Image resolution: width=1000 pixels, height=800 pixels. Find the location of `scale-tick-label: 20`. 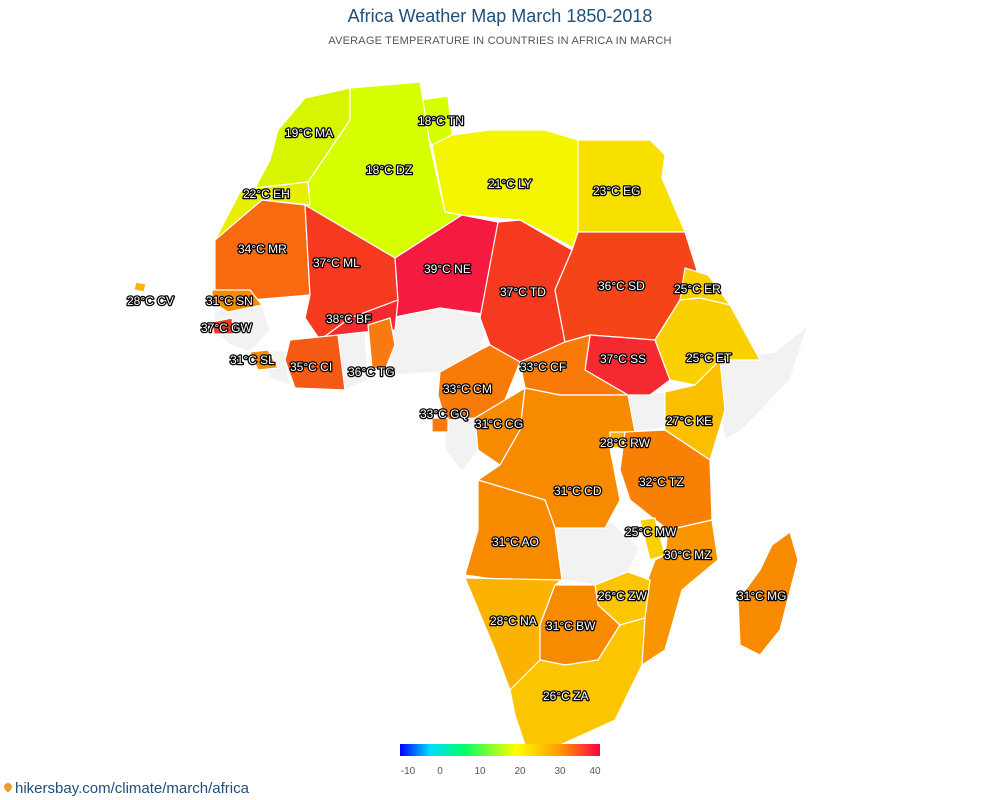

scale-tick-label: 20 is located at coordinates (520, 771).